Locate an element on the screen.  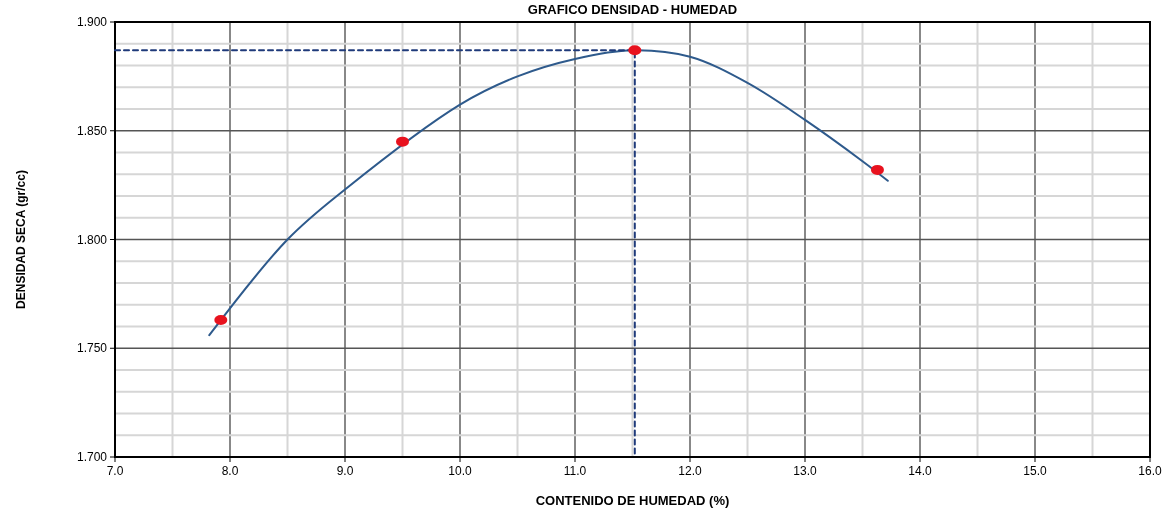
x-tick-label: 16.0 is located at coordinates (1150, 471).